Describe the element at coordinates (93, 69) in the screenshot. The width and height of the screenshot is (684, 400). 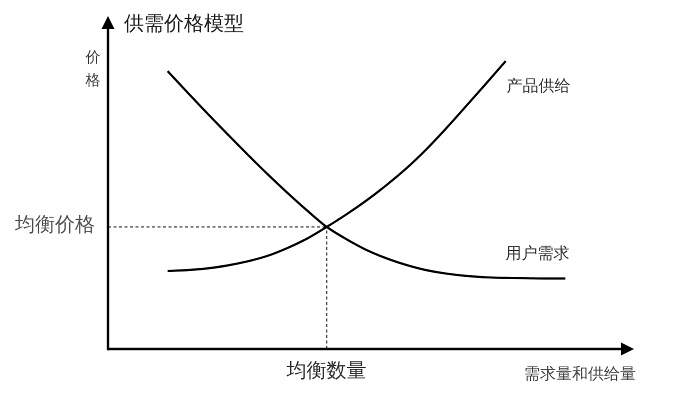
I see `ylabel: 价格` at that location.